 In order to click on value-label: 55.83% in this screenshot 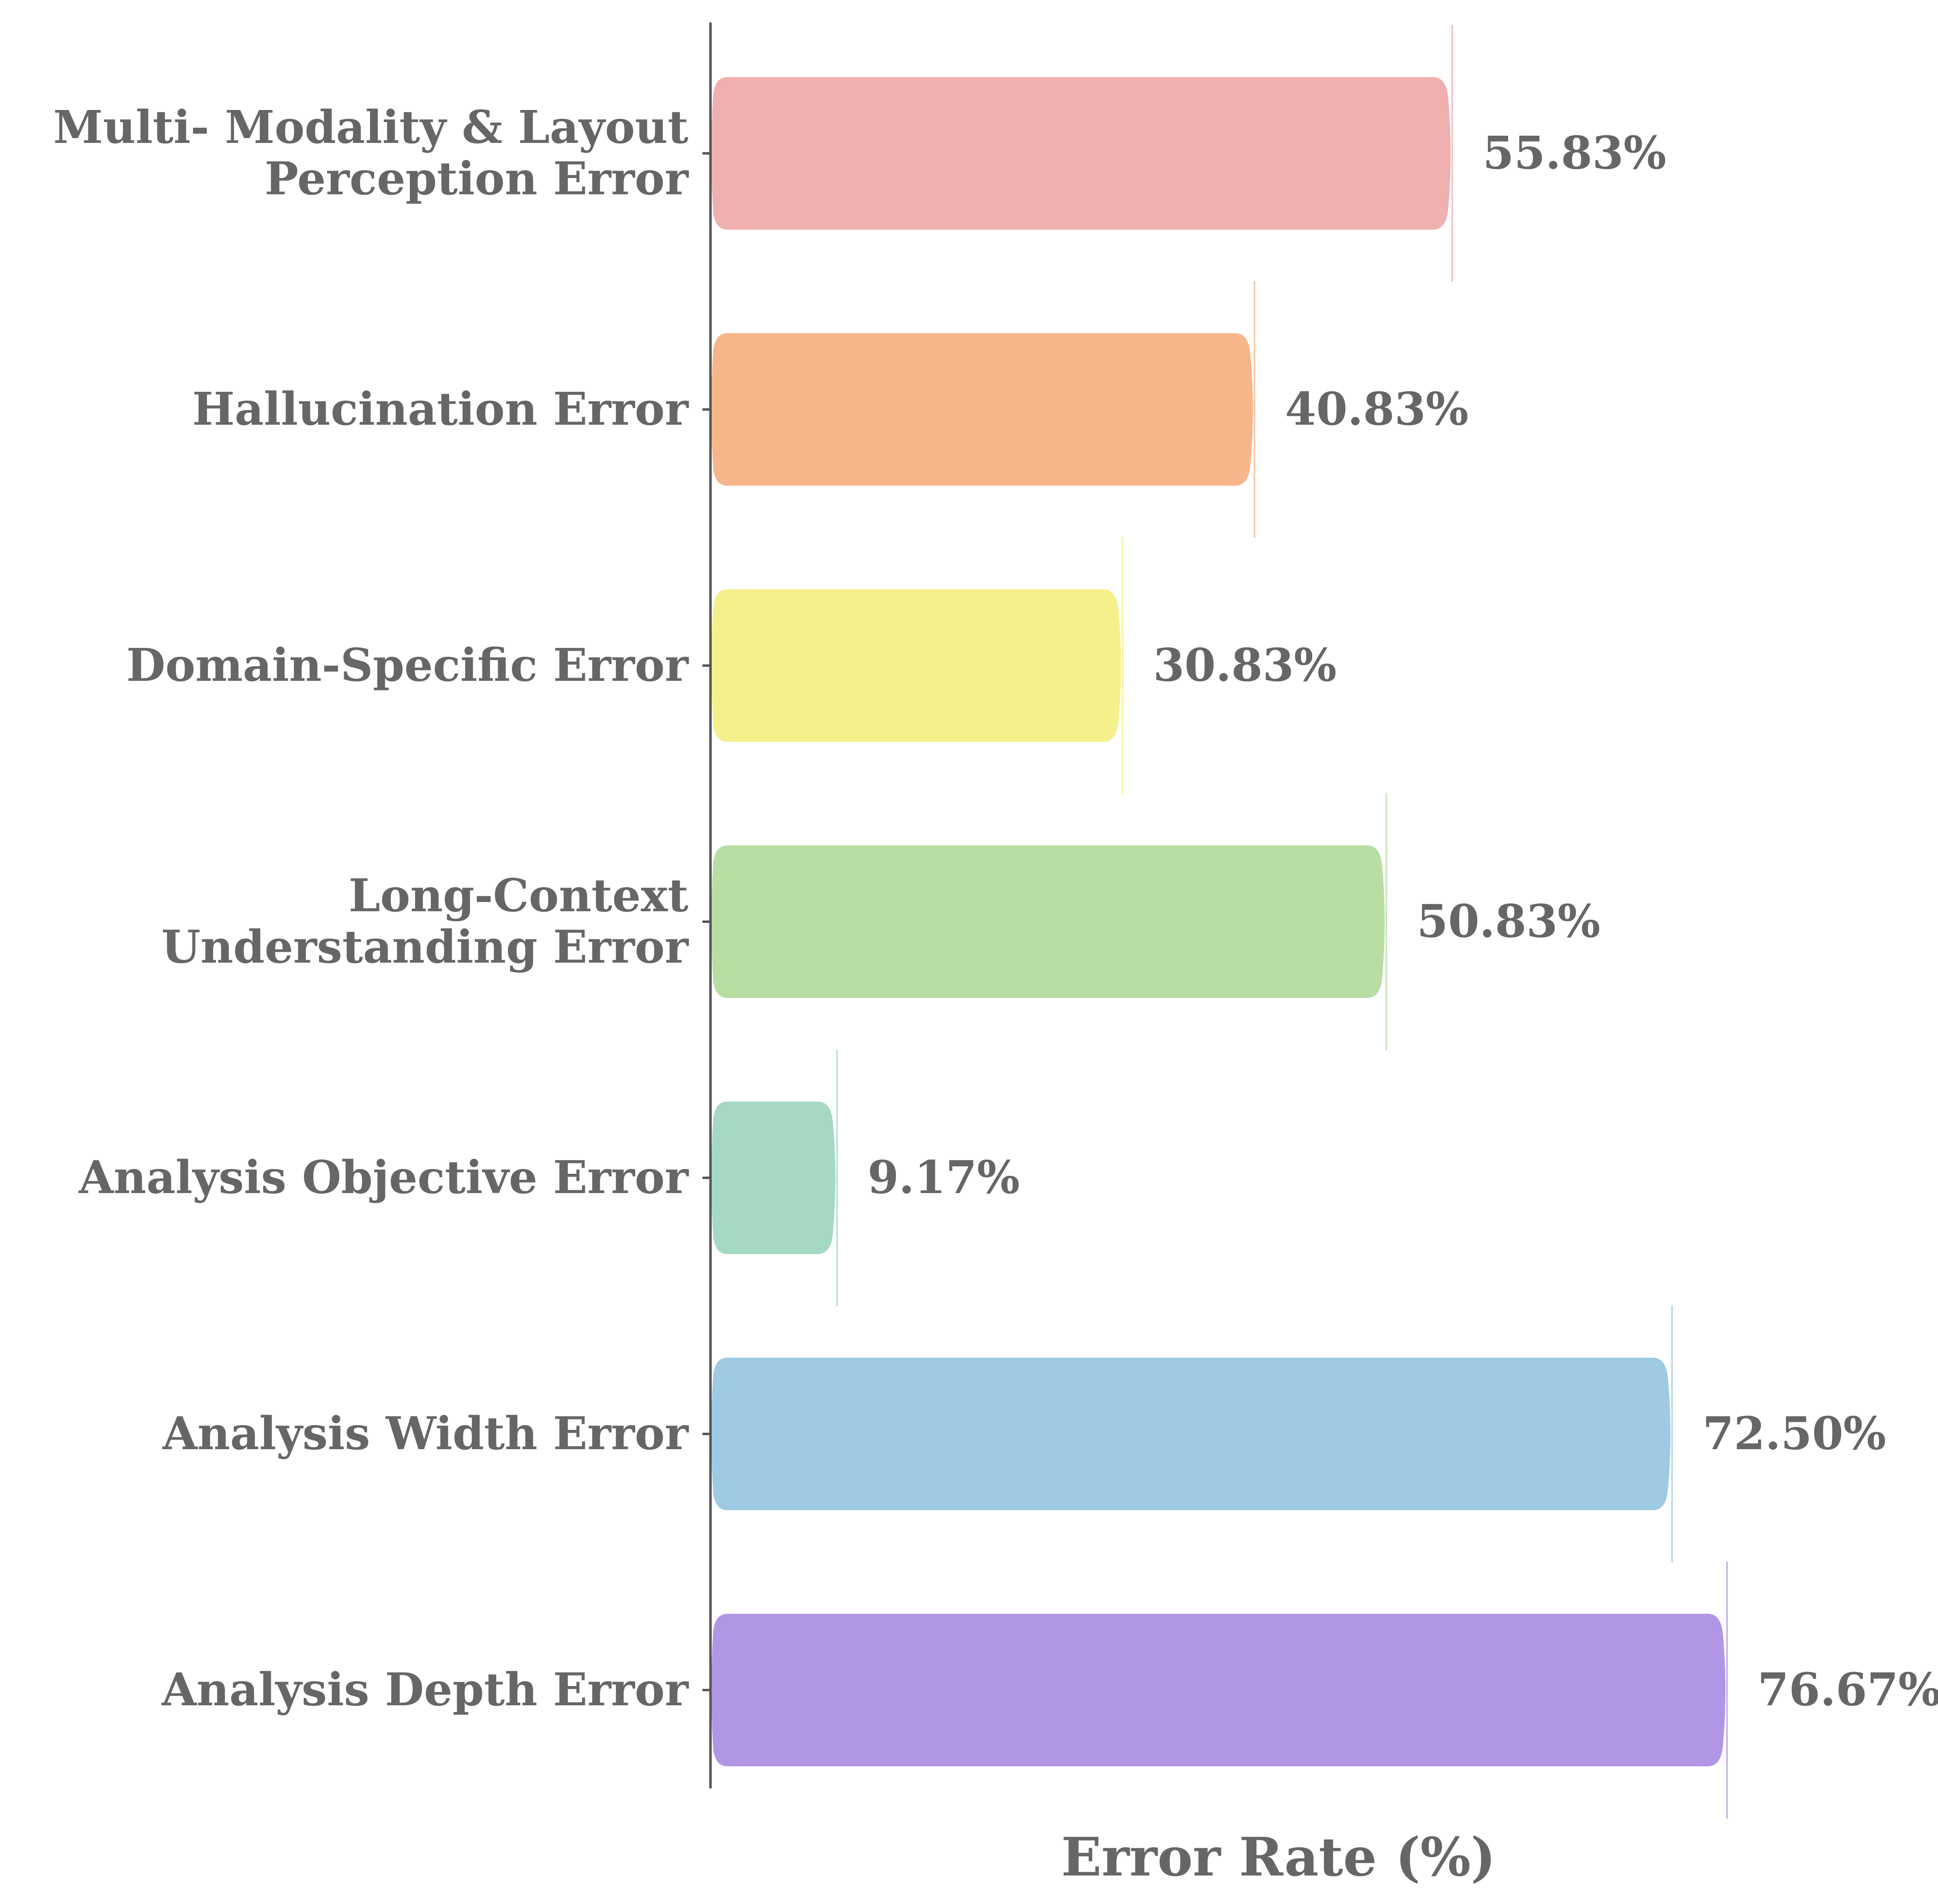, I will do `click(1575, 153)`.